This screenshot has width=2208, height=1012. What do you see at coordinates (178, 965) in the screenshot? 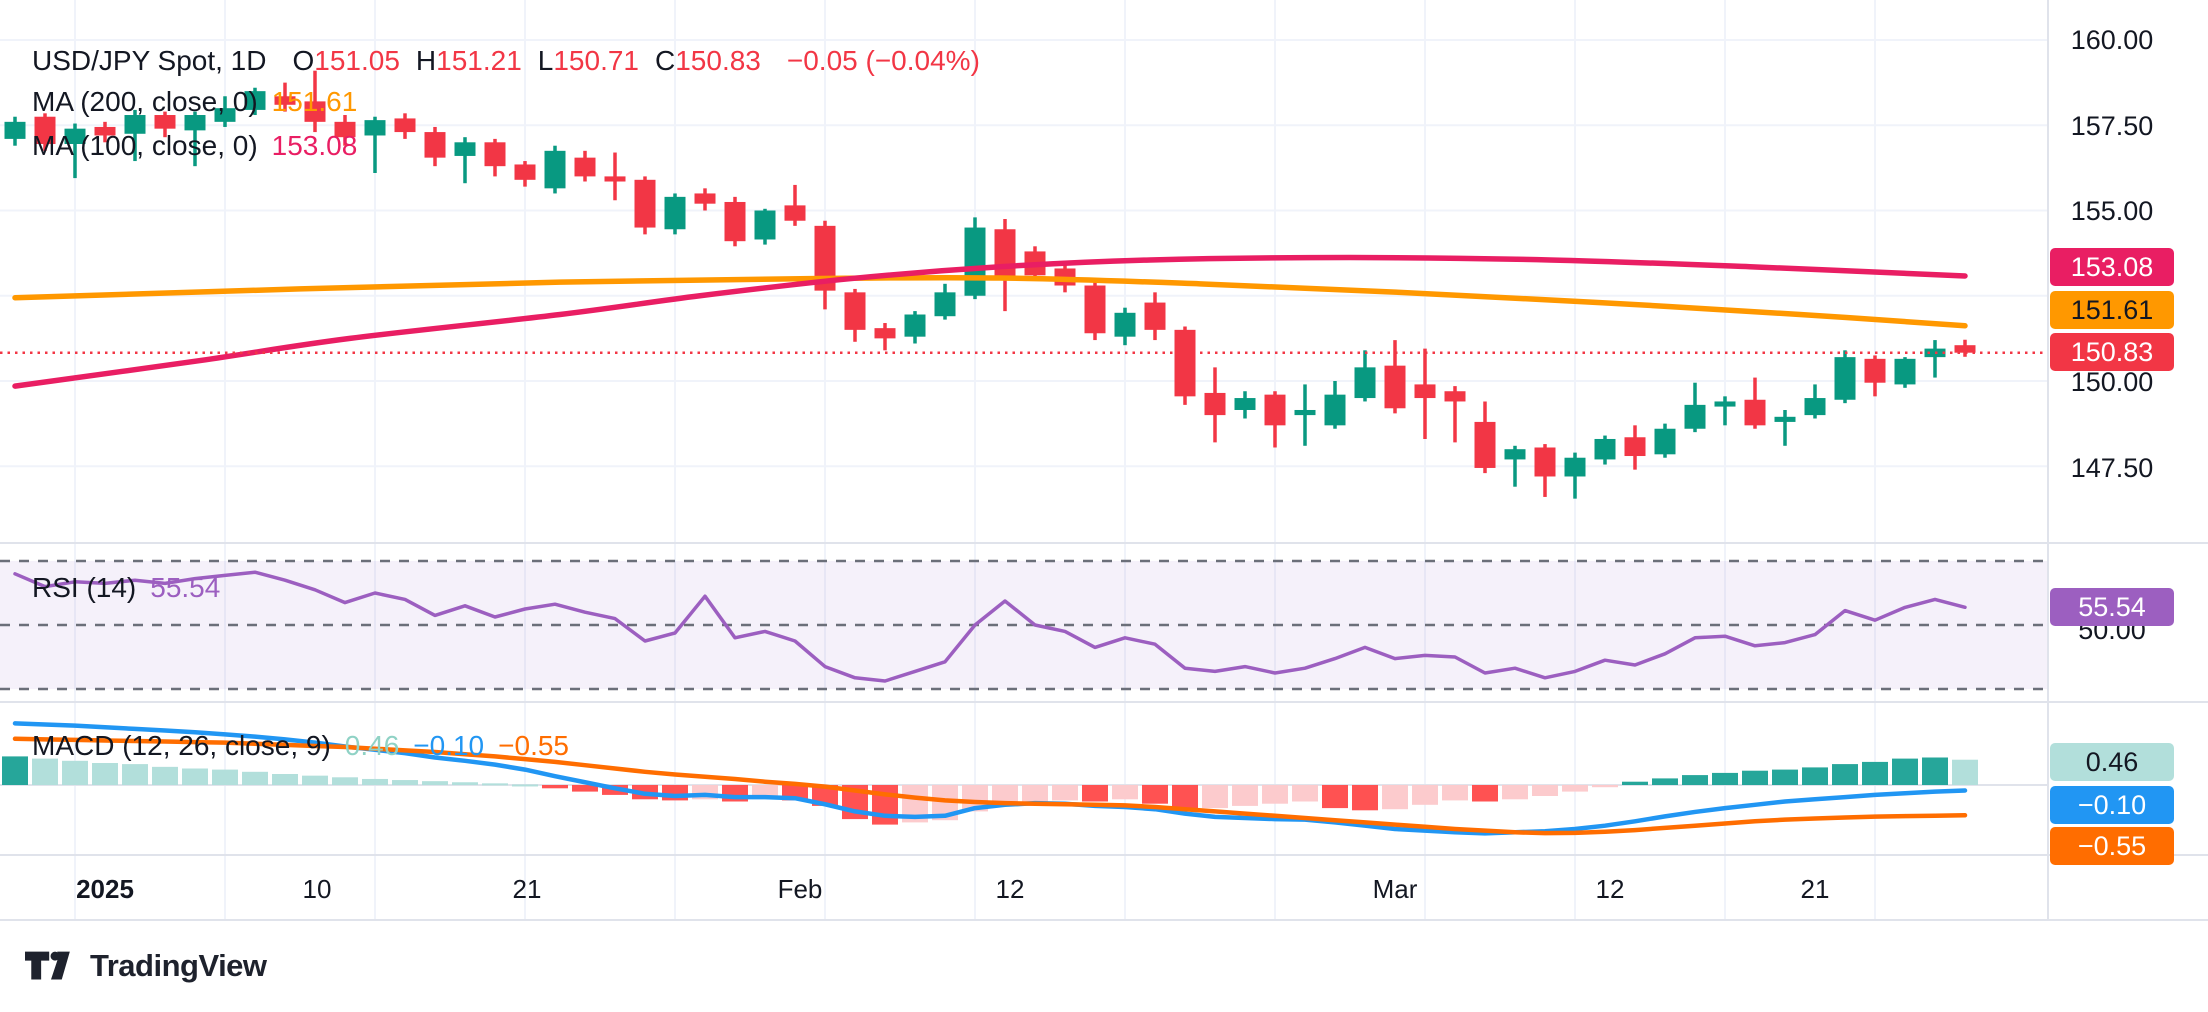
I see `brand-name: TradingView` at bounding box center [178, 965].